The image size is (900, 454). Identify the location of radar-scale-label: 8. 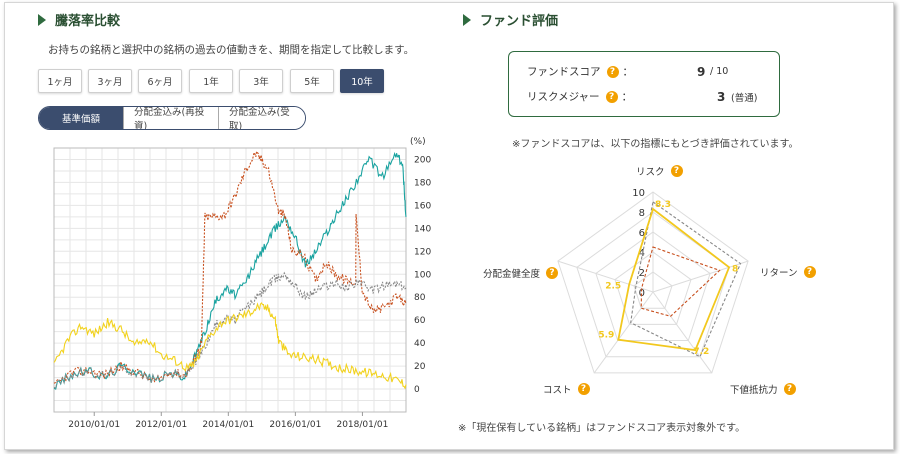
(642, 213).